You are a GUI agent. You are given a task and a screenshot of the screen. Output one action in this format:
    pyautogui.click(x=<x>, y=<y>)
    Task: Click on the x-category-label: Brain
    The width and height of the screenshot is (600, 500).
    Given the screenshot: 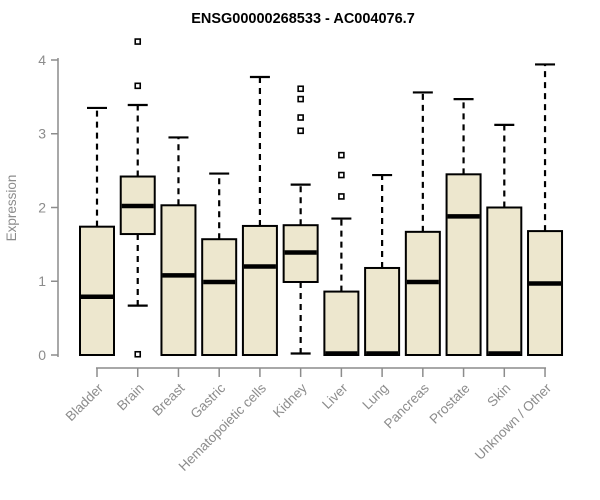 What is the action you would take?
    pyautogui.click(x=130, y=397)
    